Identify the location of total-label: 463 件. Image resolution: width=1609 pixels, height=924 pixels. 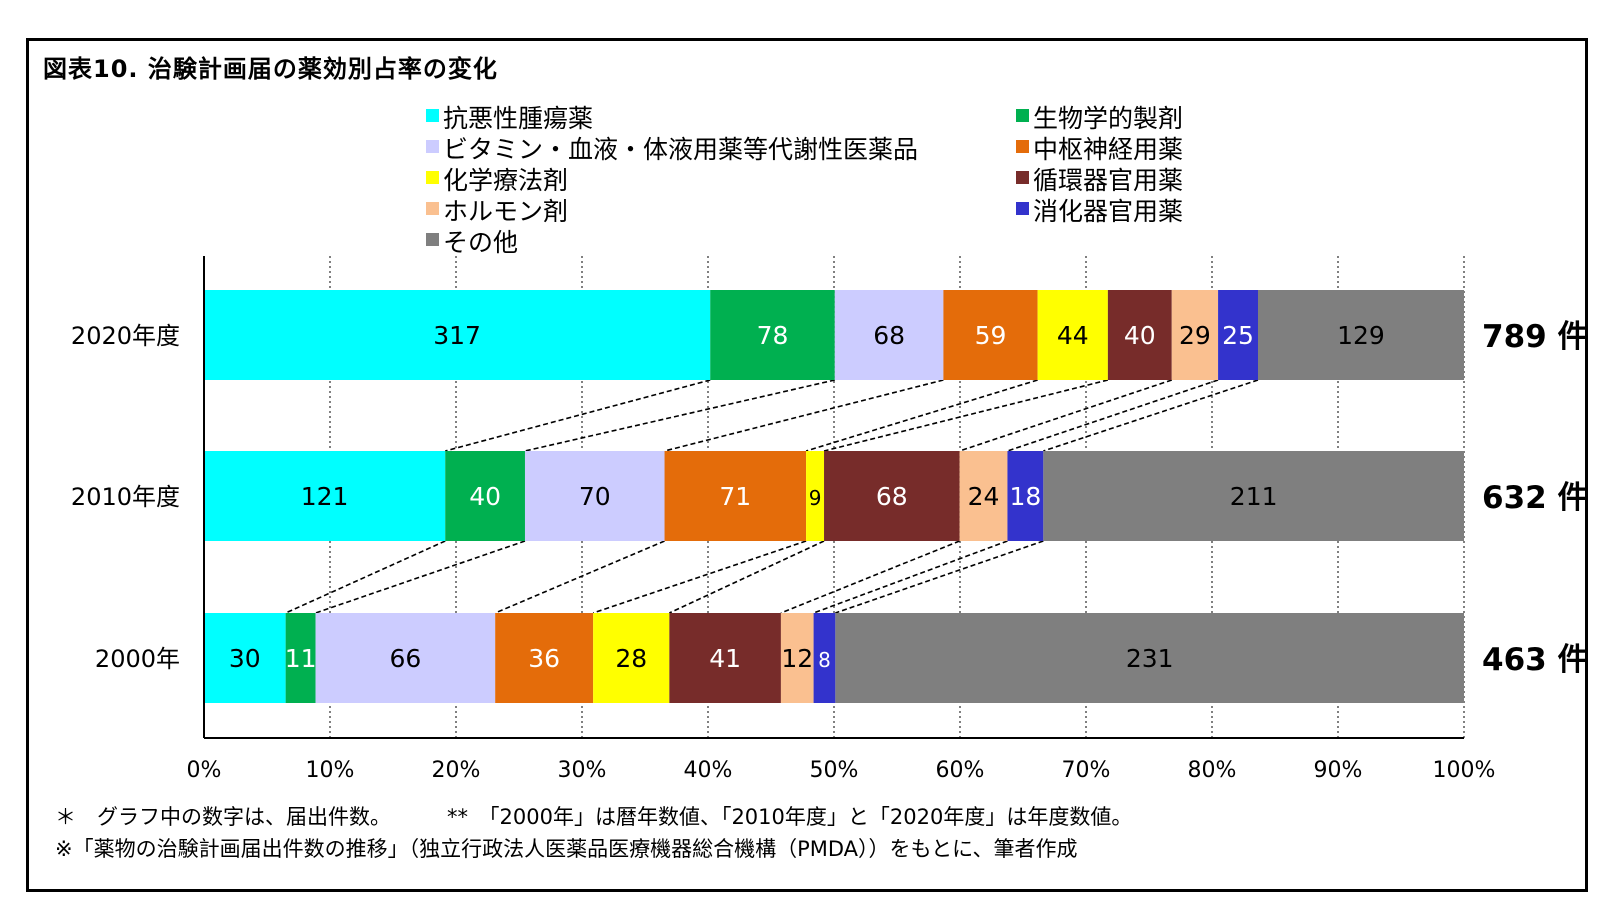
(1535, 660).